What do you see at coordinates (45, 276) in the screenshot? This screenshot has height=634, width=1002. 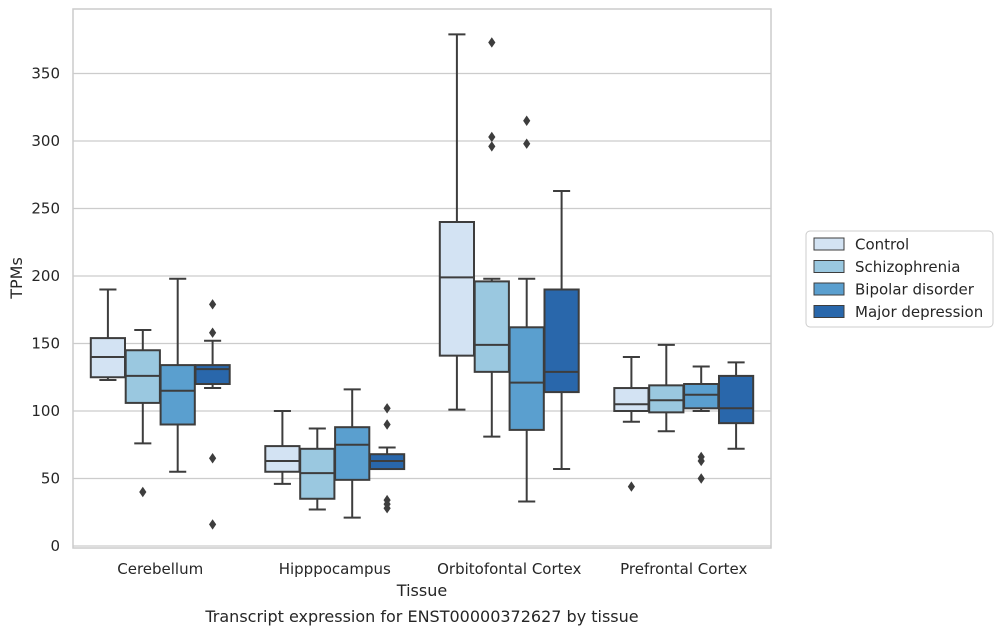 I see `y-tick-label: 200` at bounding box center [45, 276].